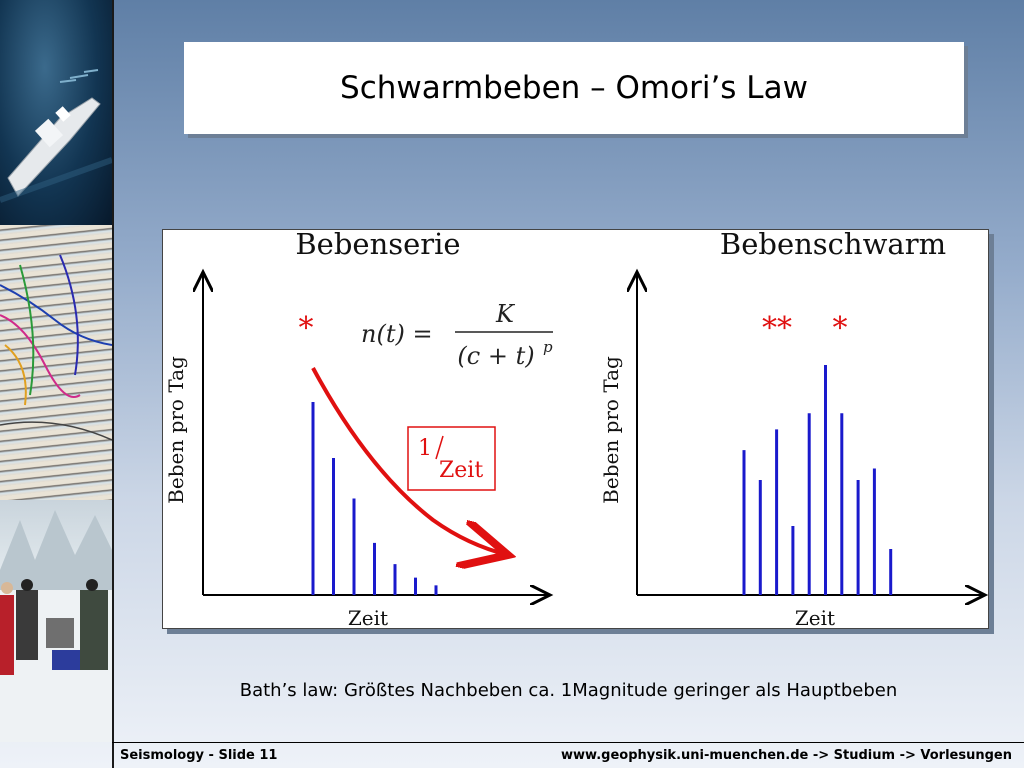 This screenshot has width=1024, height=768. I want to click on formula-lhs: n(t) =, so click(397, 334).